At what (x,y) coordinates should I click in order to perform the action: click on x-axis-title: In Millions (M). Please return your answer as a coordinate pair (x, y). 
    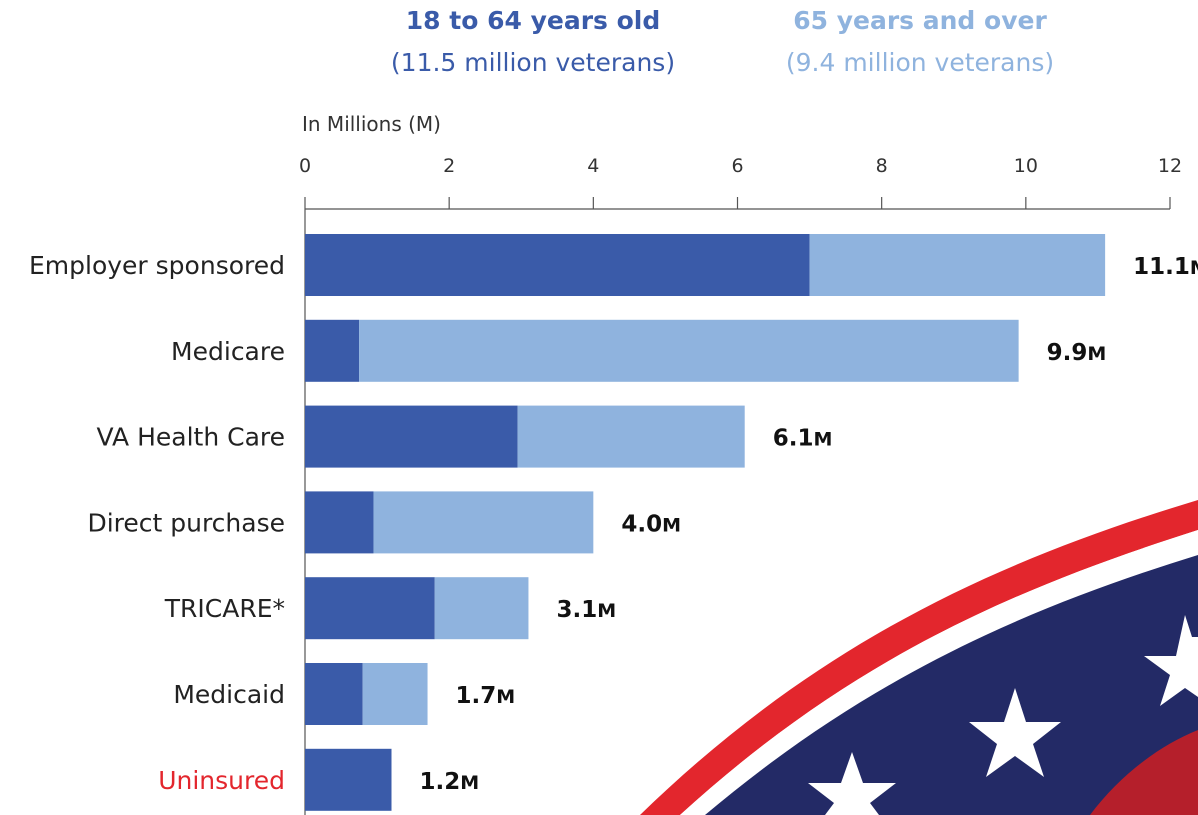
    Looking at the image, I should click on (371, 124).